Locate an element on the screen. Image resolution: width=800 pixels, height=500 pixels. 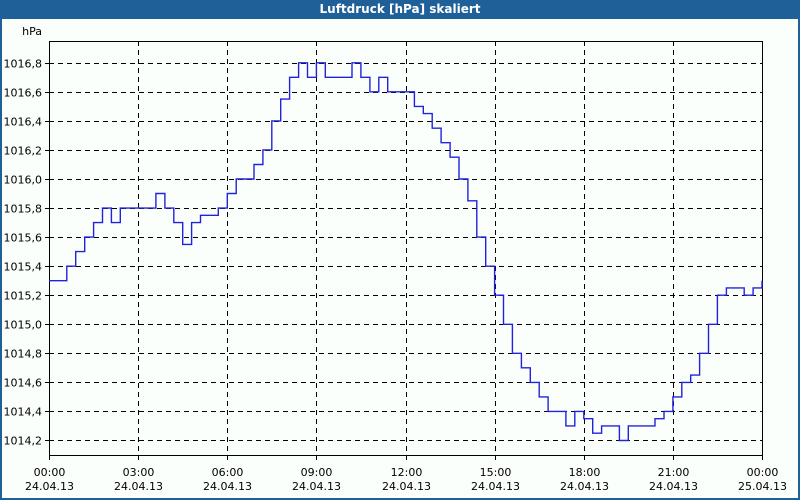
y-axis-unit: hPa is located at coordinates (32, 31).